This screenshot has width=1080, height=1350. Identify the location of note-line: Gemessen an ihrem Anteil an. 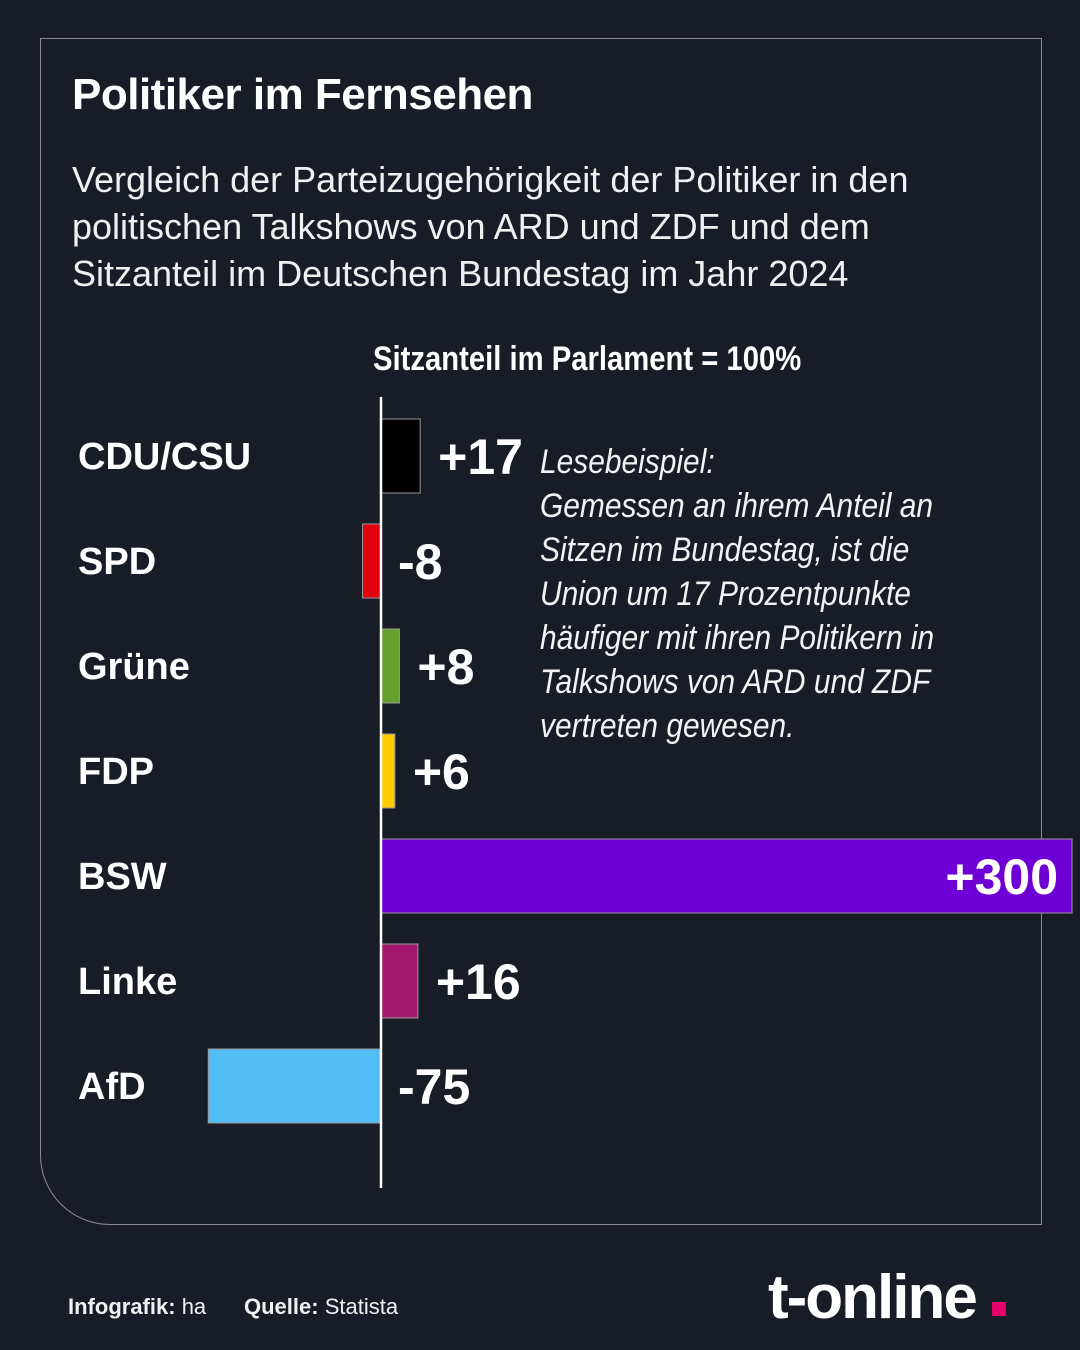
(737, 506).